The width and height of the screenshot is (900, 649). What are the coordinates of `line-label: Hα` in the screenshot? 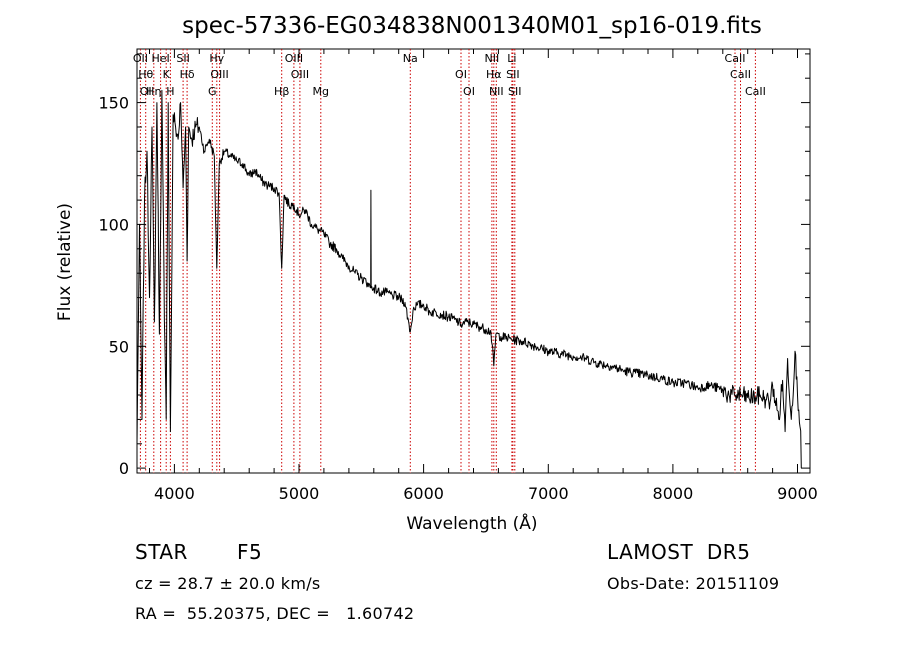 It's located at (494, 74).